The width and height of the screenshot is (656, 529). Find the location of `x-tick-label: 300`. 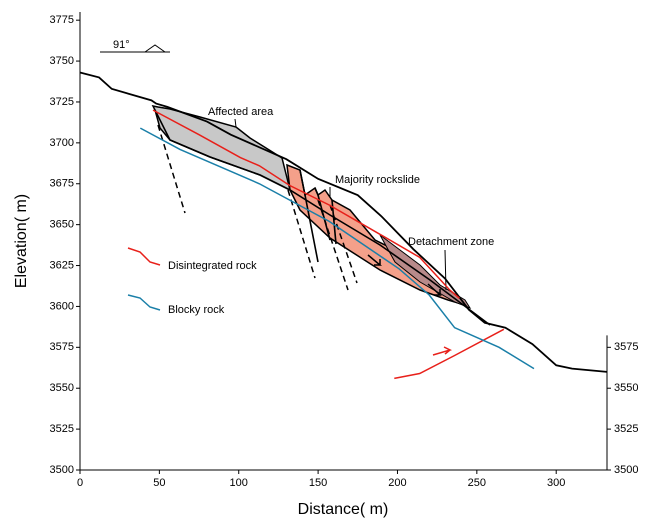

x-tick-label: 300 is located at coordinates (556, 483).